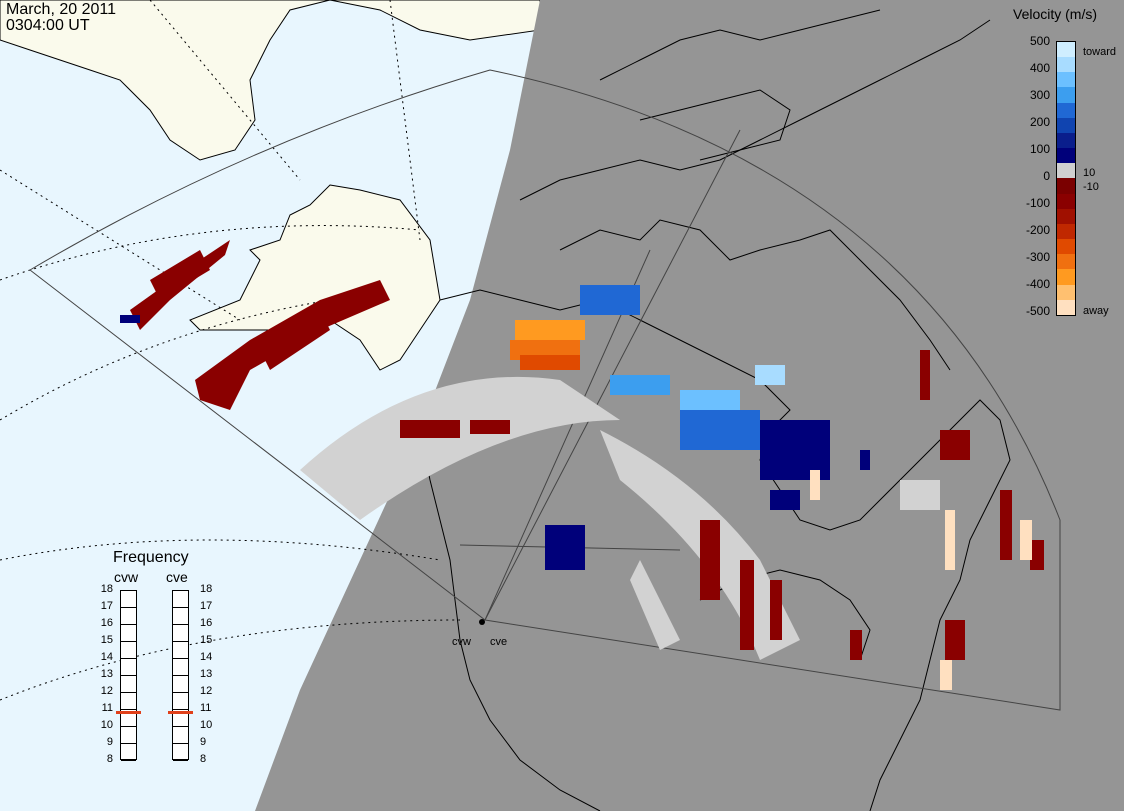 This screenshot has width=1124, height=811. Describe the element at coordinates (1055, 14) in the screenshot. I see `colorbar-title: Velocity (m/s)` at that location.